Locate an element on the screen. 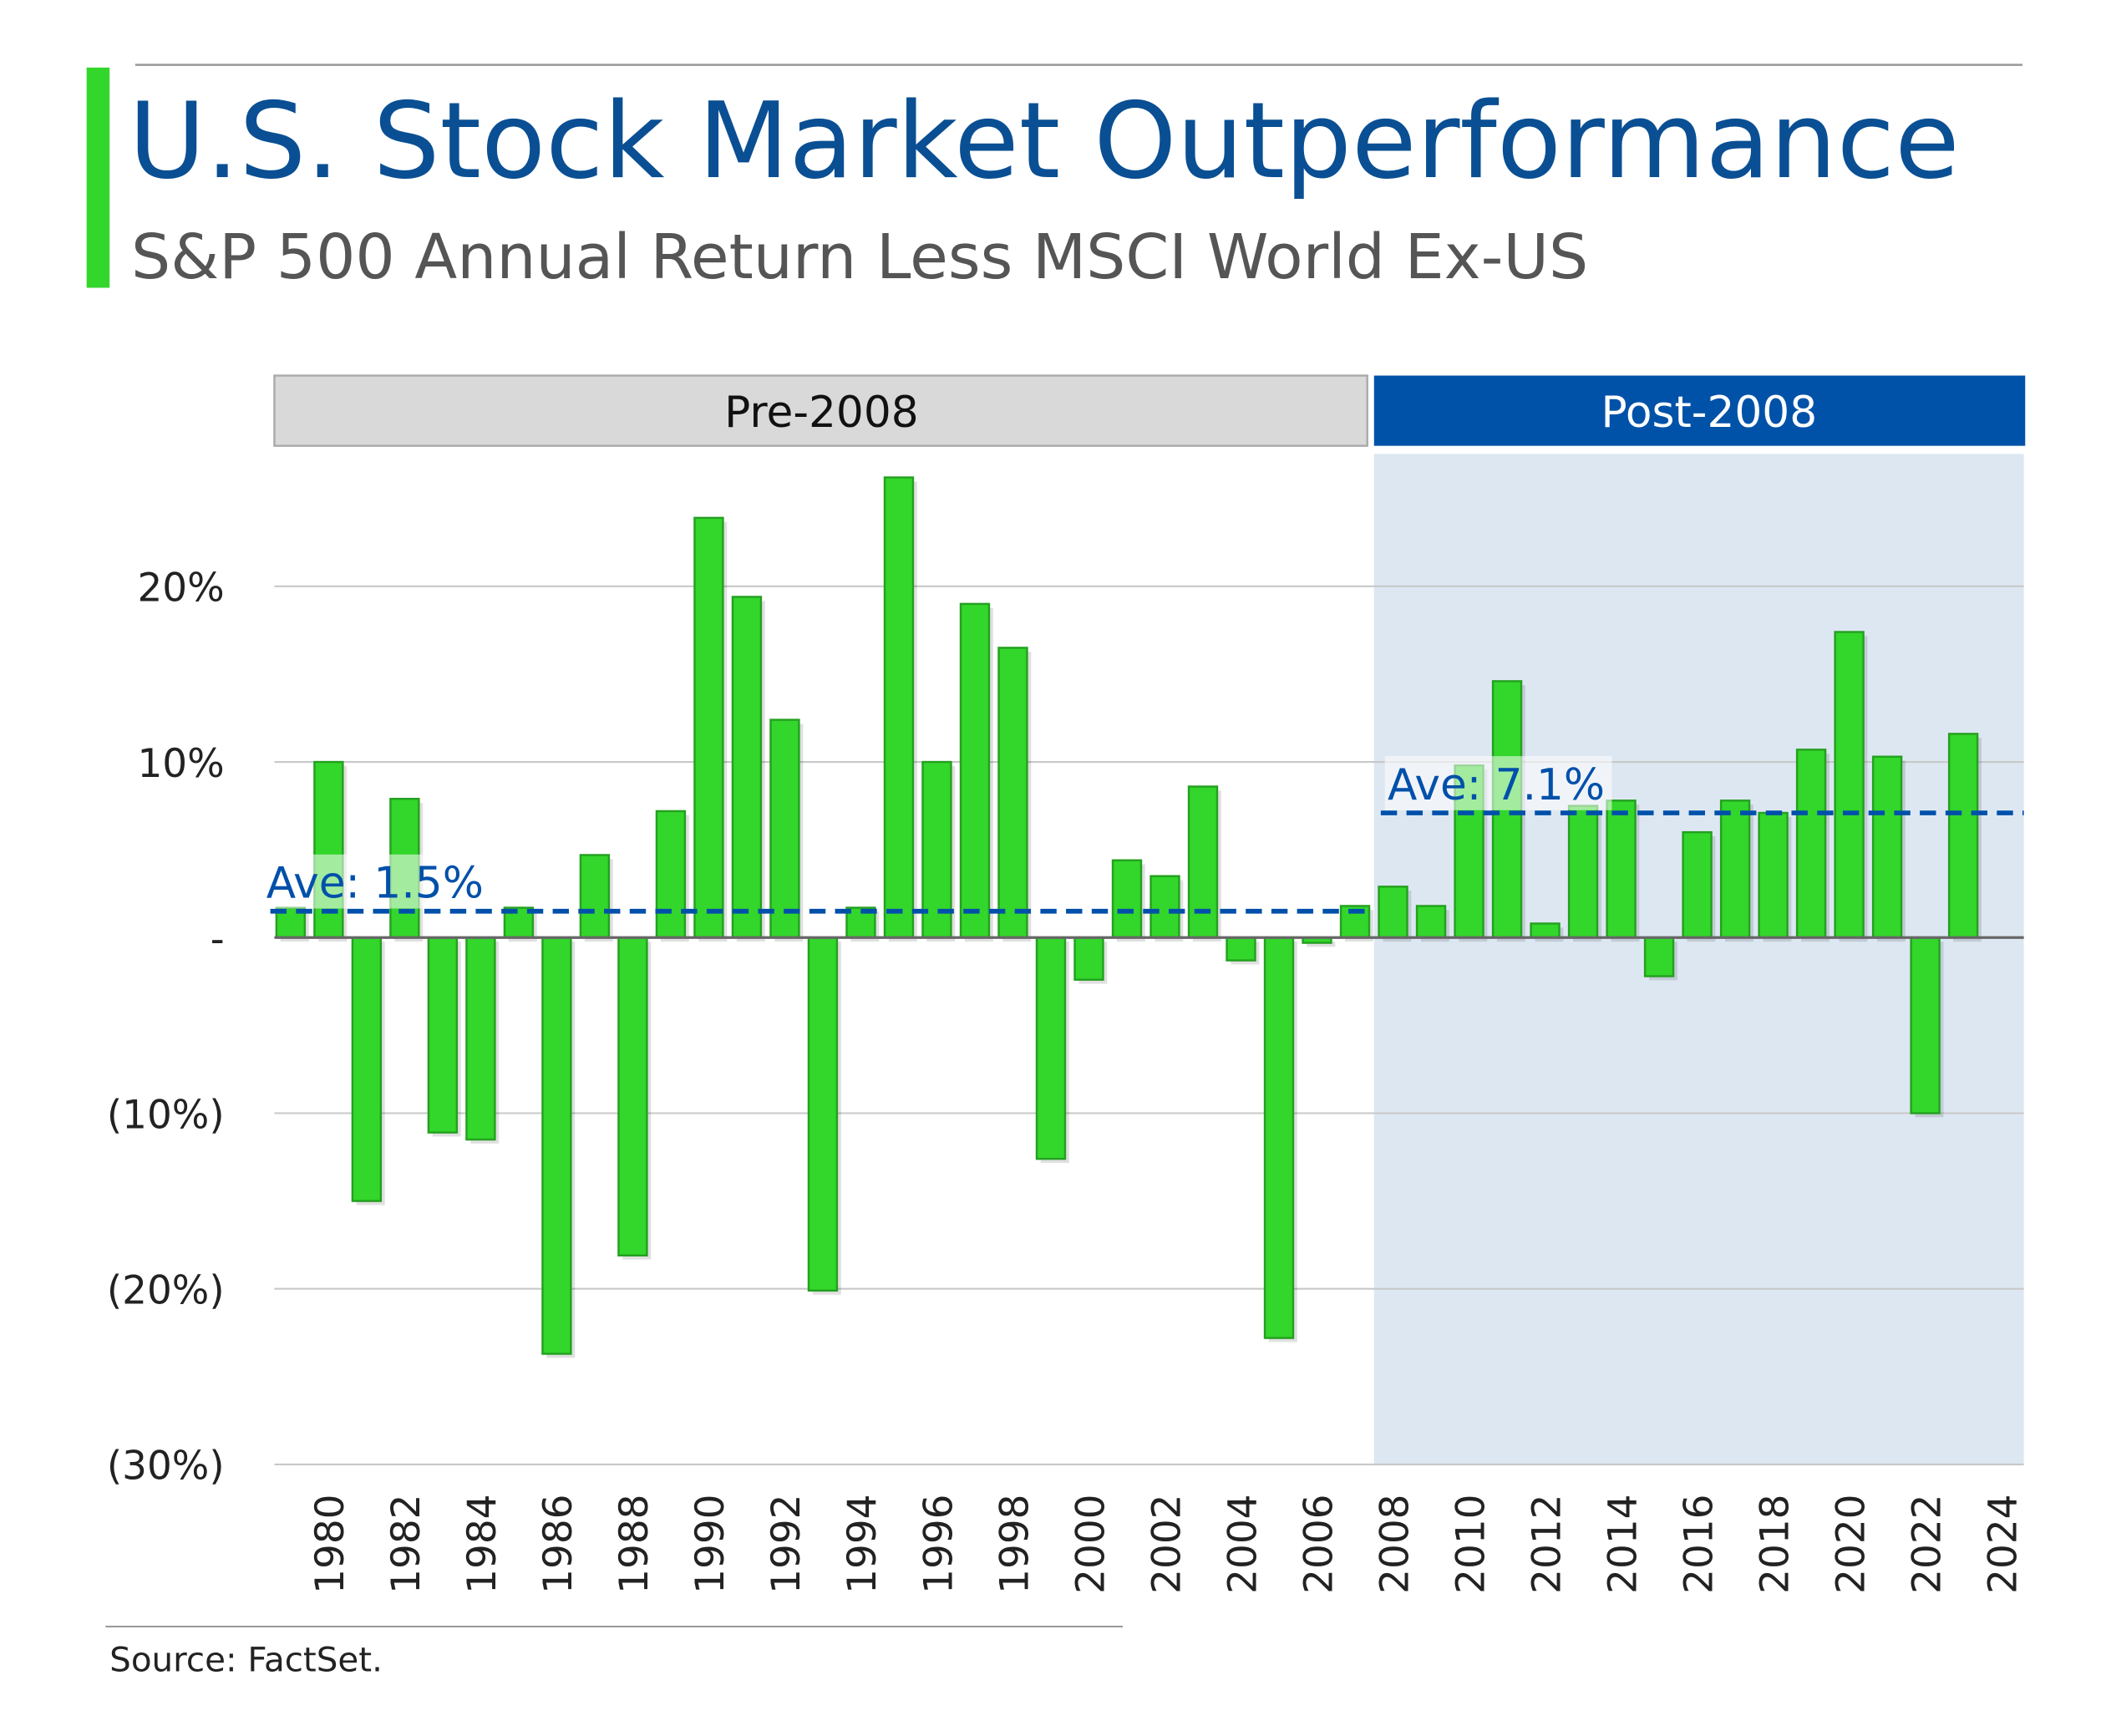 The height and width of the screenshot is (1736, 2101). bar-2019 is located at coordinates (1811, 844).